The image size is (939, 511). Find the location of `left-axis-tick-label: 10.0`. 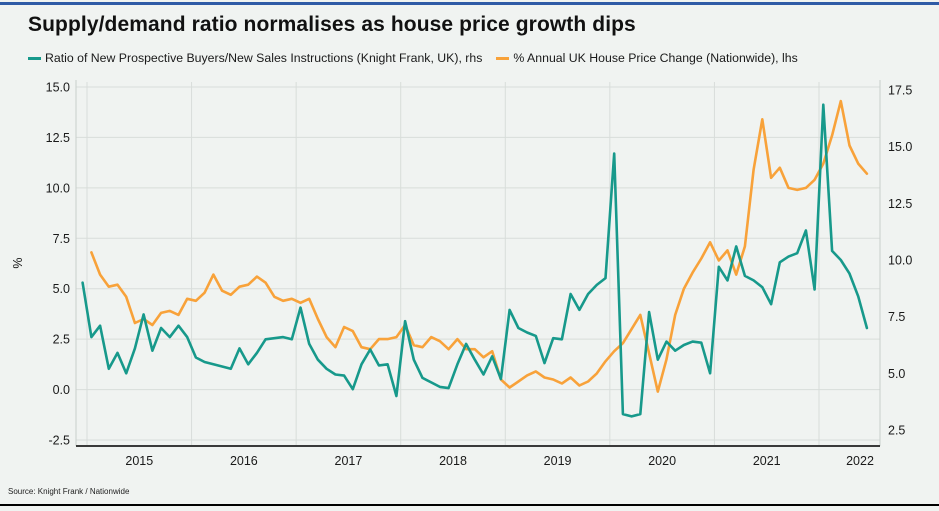

left-axis-tick-label: 10.0 is located at coordinates (58, 188).